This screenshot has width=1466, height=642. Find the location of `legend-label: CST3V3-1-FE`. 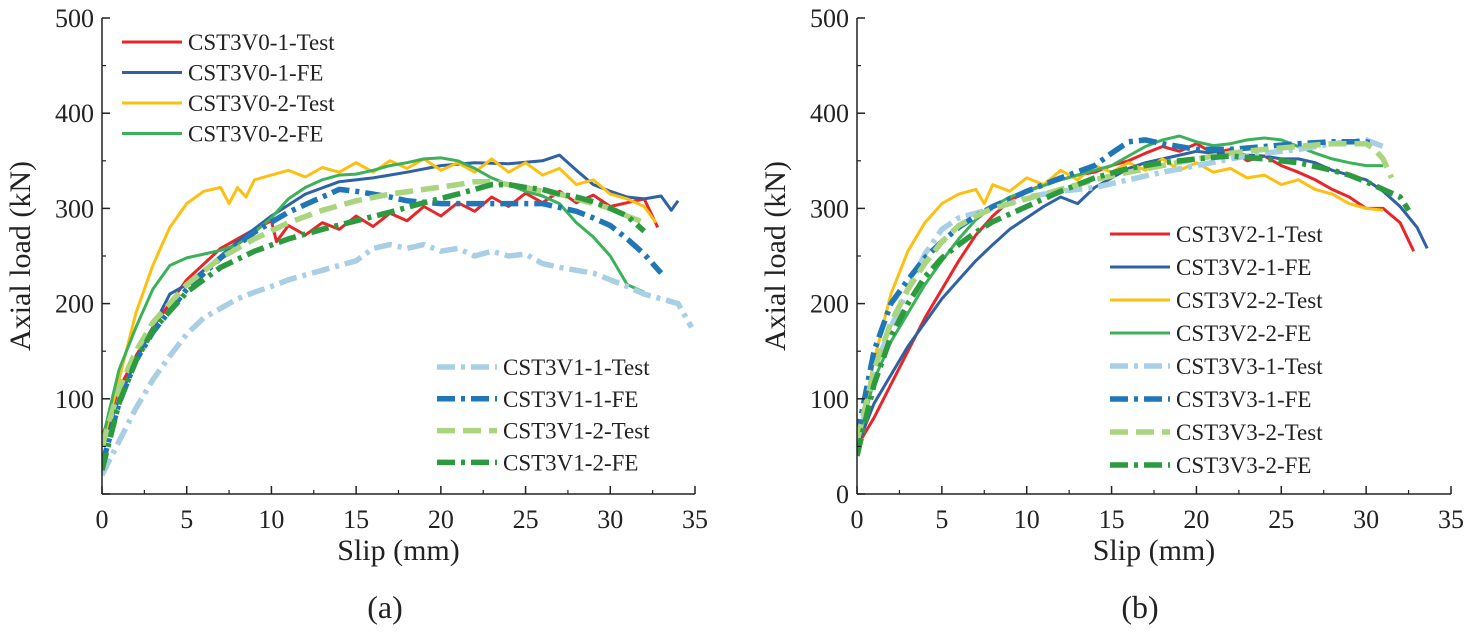

legend-label: CST3V3-1-FE is located at coordinates (1243, 399).